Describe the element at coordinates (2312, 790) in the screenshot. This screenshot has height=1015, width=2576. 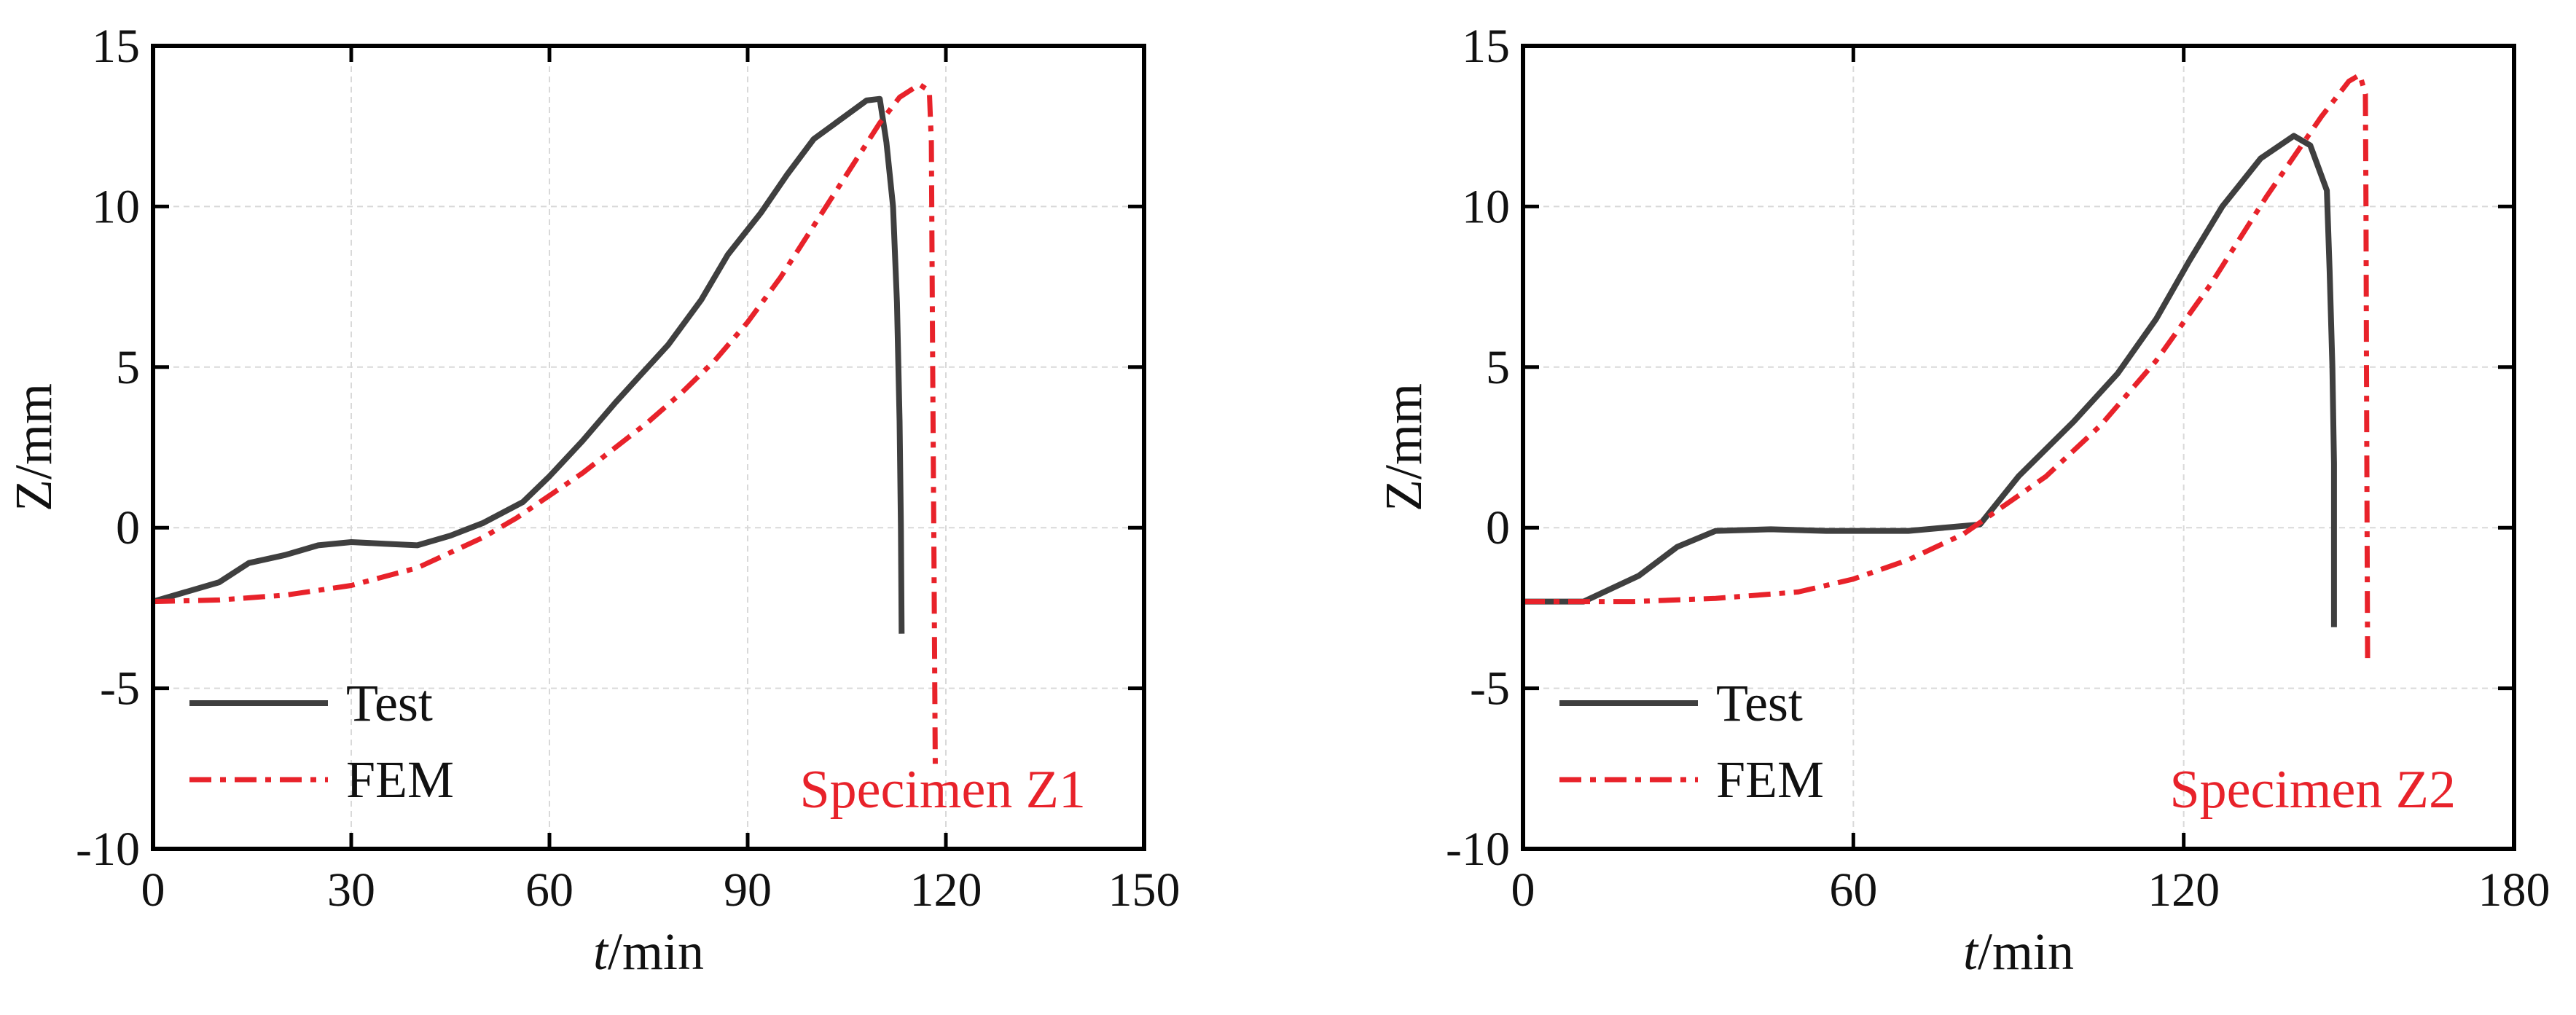
I see `specimen-annotation: Specimen Z2` at that location.